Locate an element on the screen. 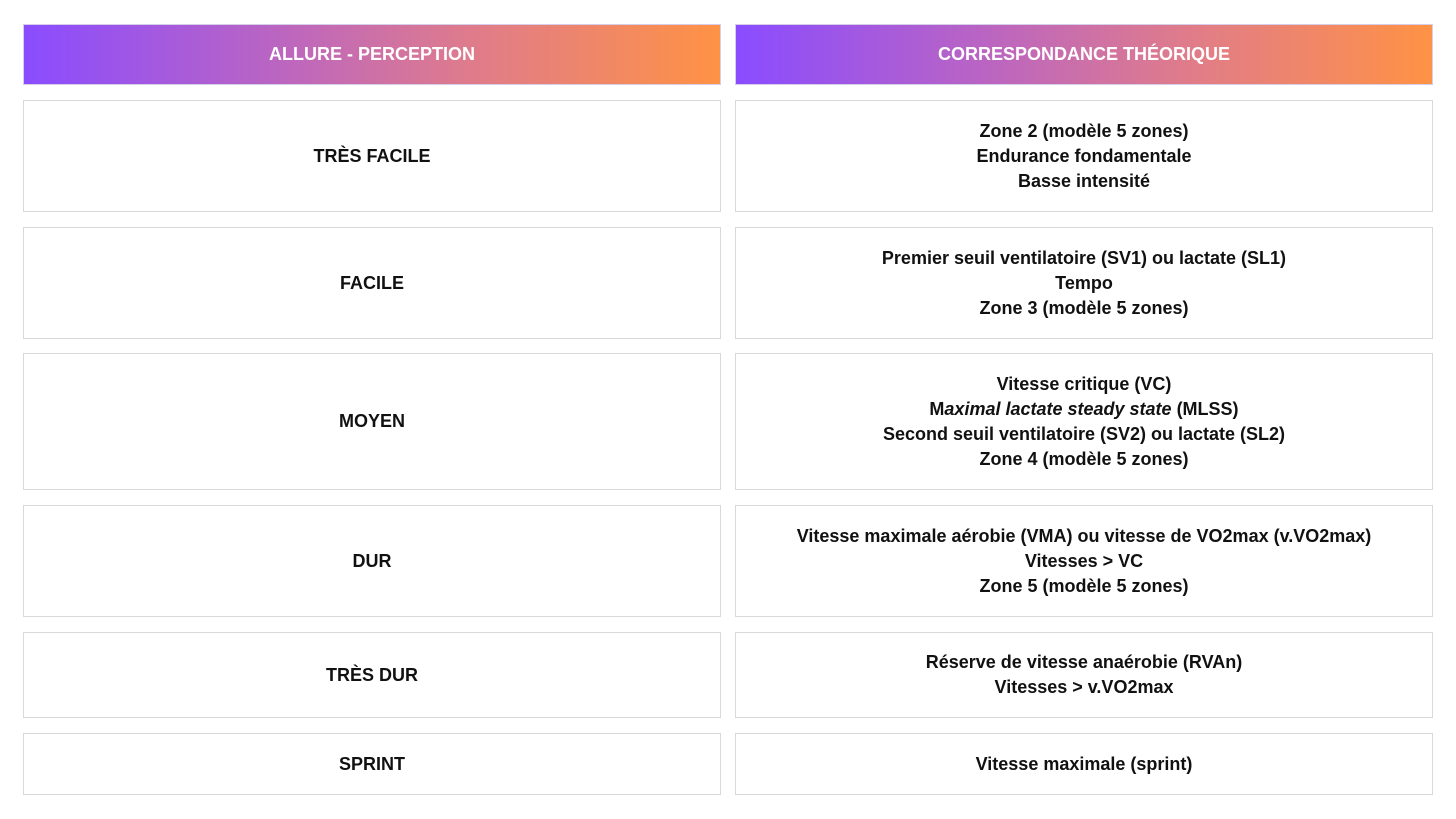 This screenshot has height=819, width=1456. theory-line: Vitesses > v.VO2max is located at coordinates (1084, 687).